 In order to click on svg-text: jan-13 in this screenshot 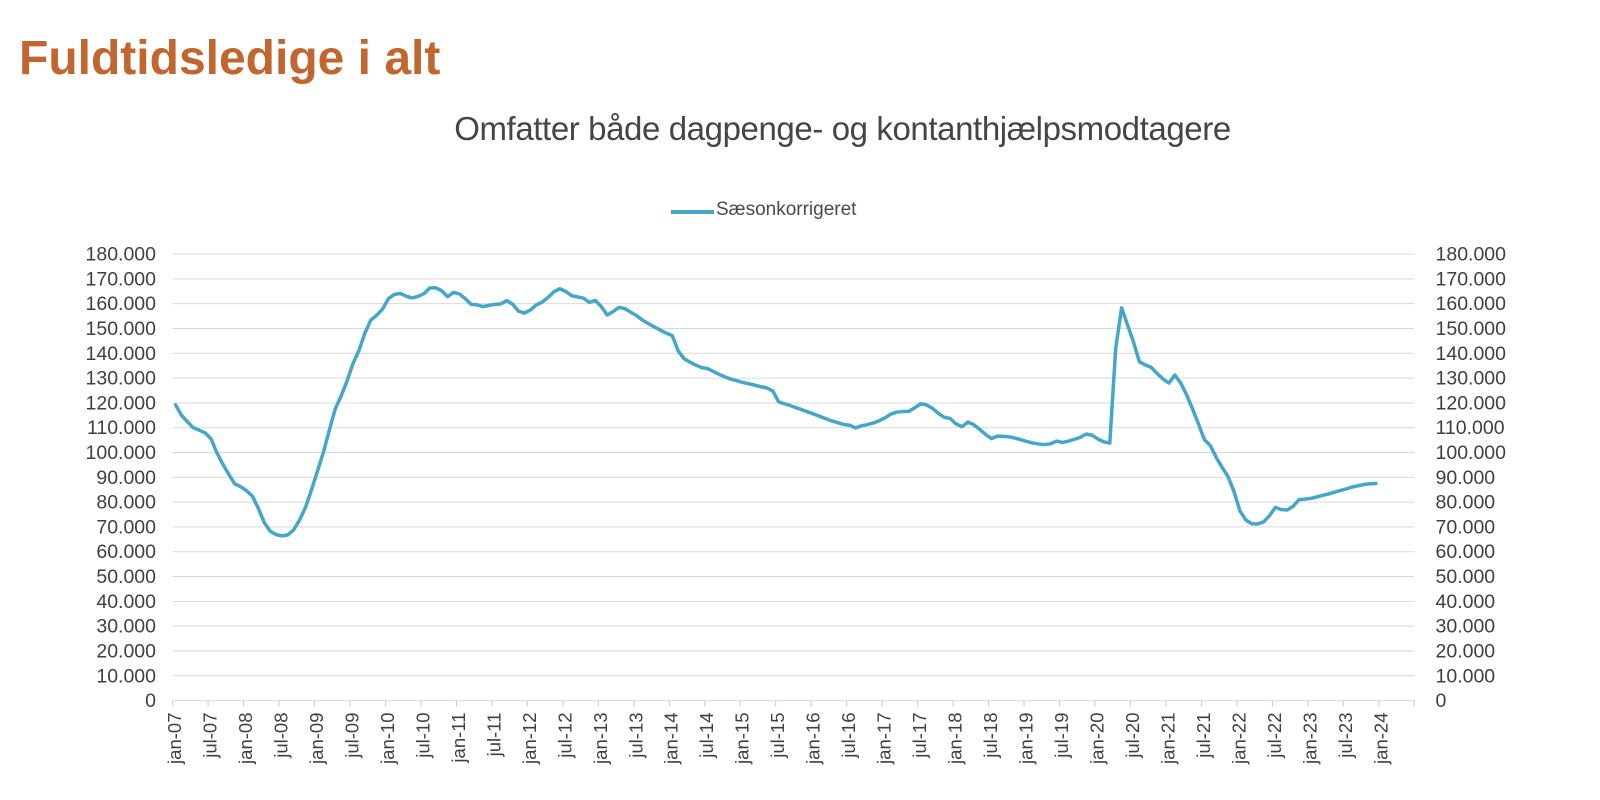, I will do `click(600, 739)`.